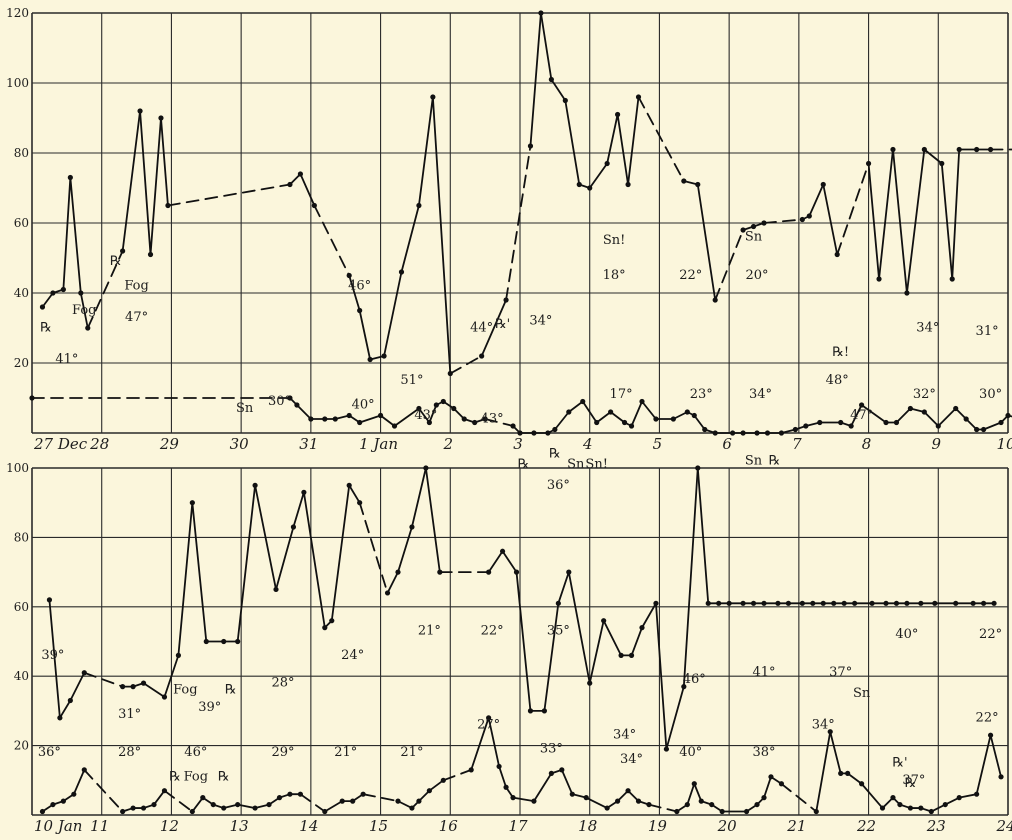 Image resolution: width=1012 pixels, height=840 pixels. Describe the element at coordinates (66, 359) in the screenshot. I see `annotation-label: 41°` at that location.